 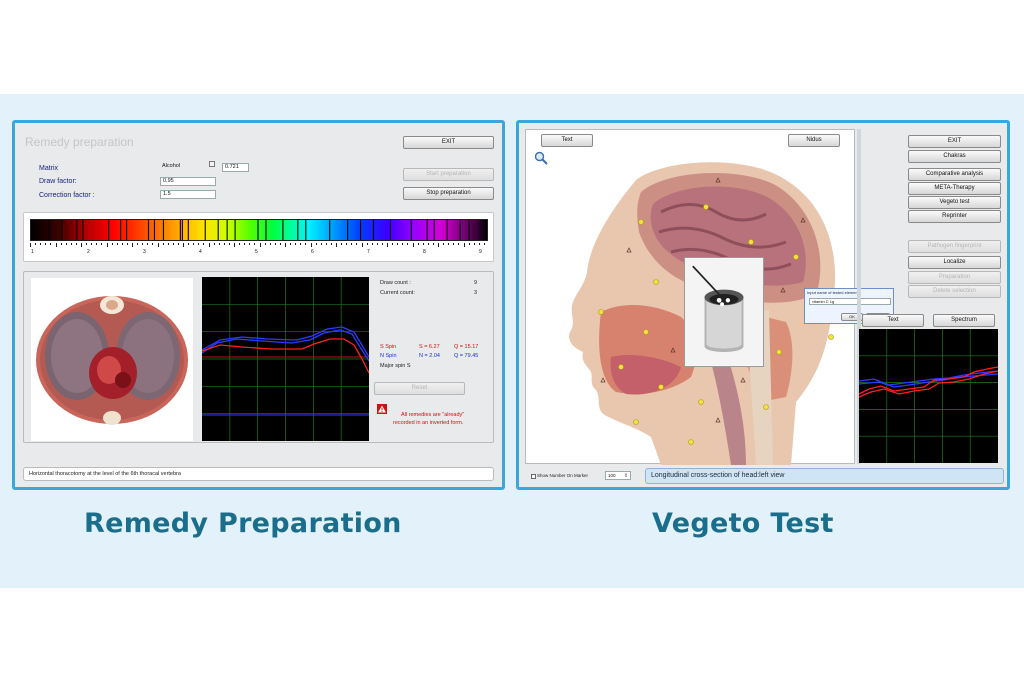 What do you see at coordinates (724, 312) in the screenshot?
I see `vial-image` at bounding box center [724, 312].